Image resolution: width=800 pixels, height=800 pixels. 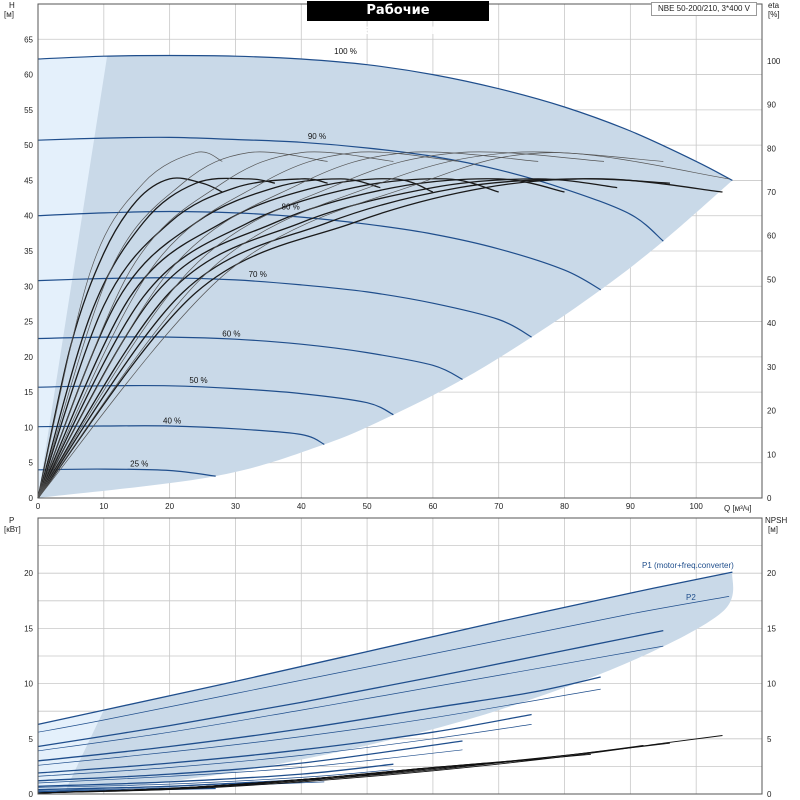 What do you see at coordinates (28, 286) in the screenshot?
I see `upper-y-tick-label: 30` at bounding box center [28, 286].